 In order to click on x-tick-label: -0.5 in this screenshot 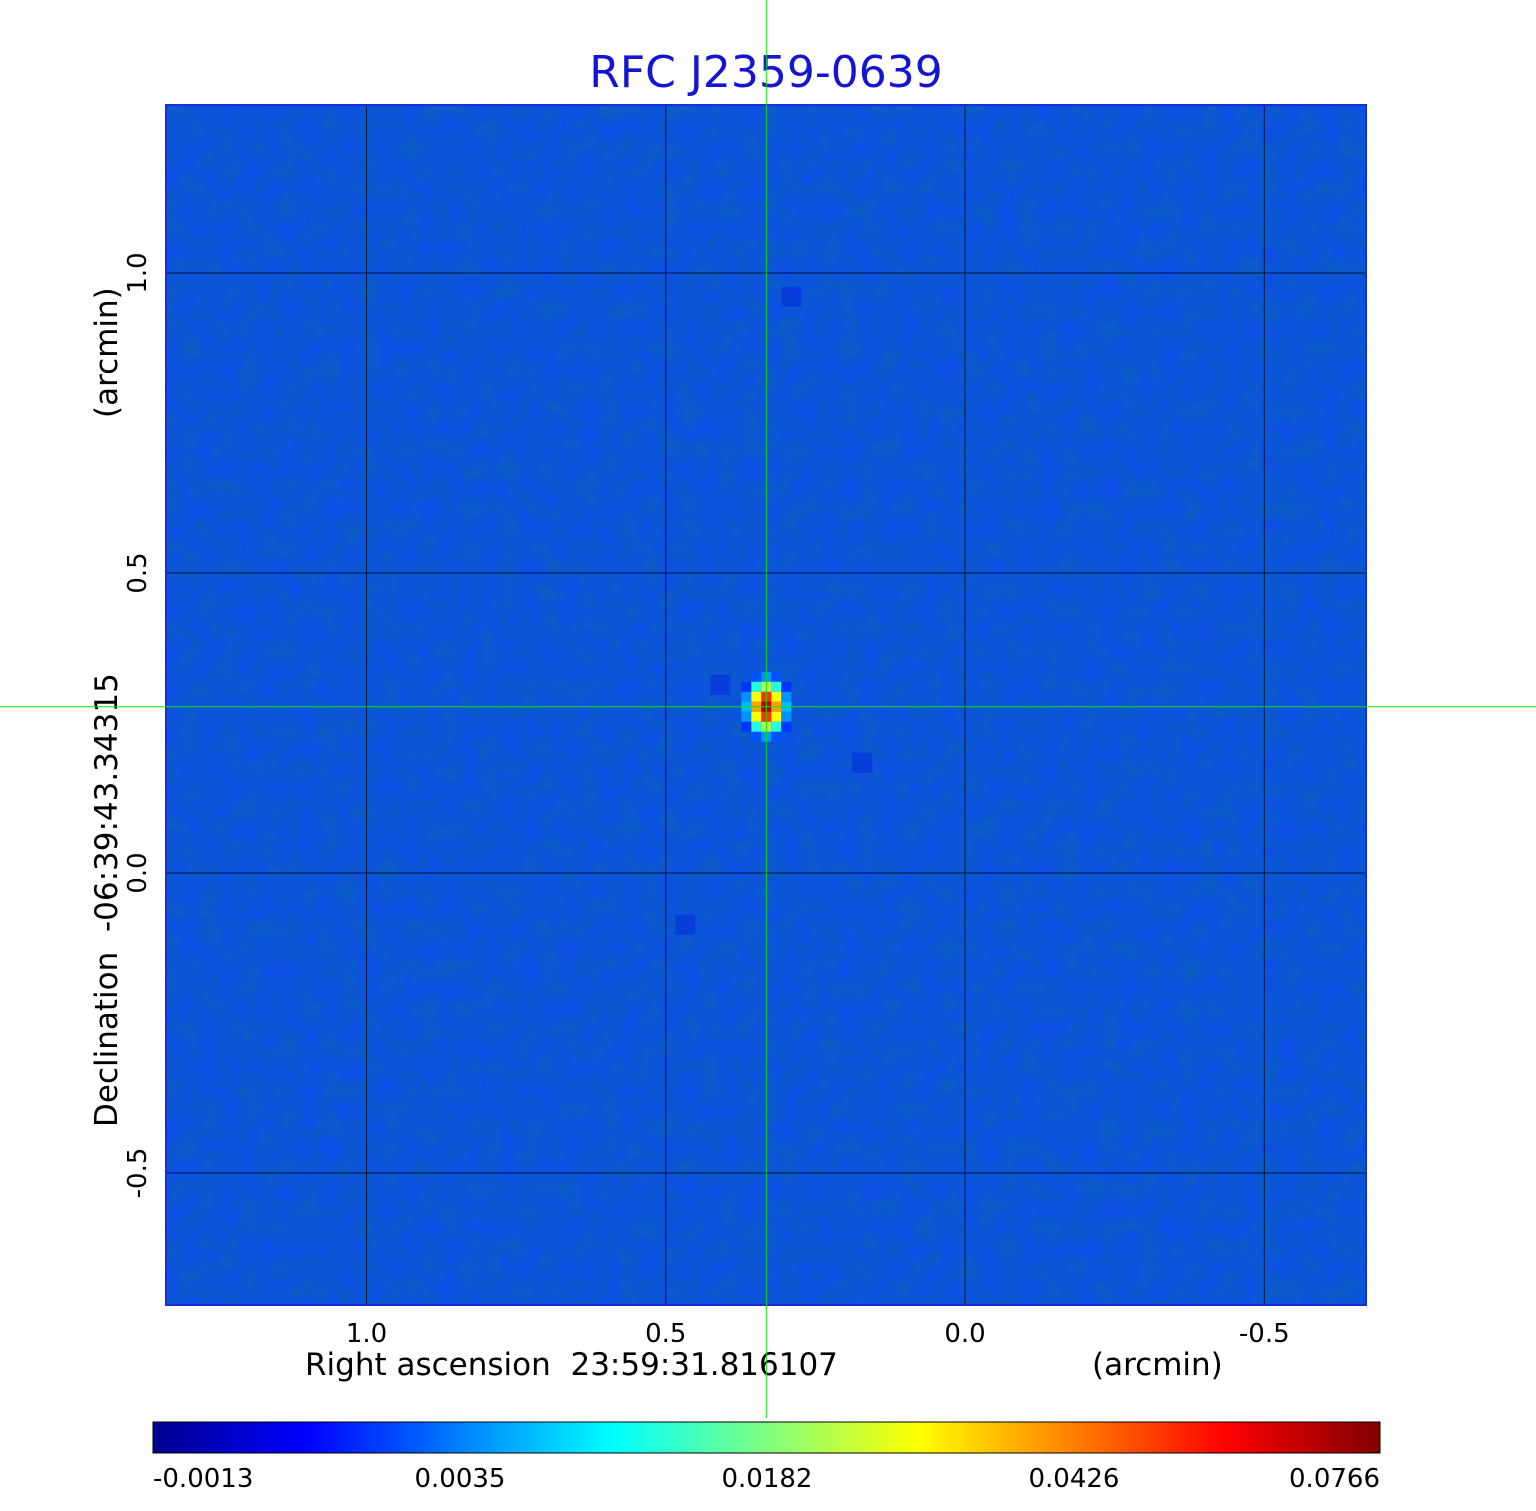, I will do `click(1264, 1334)`.